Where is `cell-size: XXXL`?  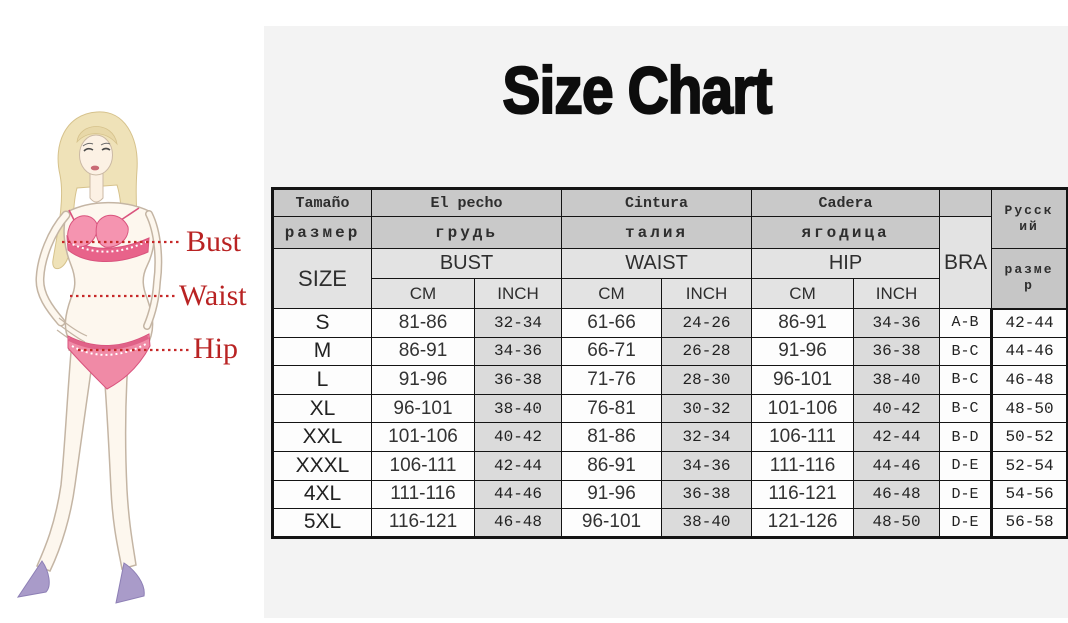 cell-size: XXXL is located at coordinates (322, 465).